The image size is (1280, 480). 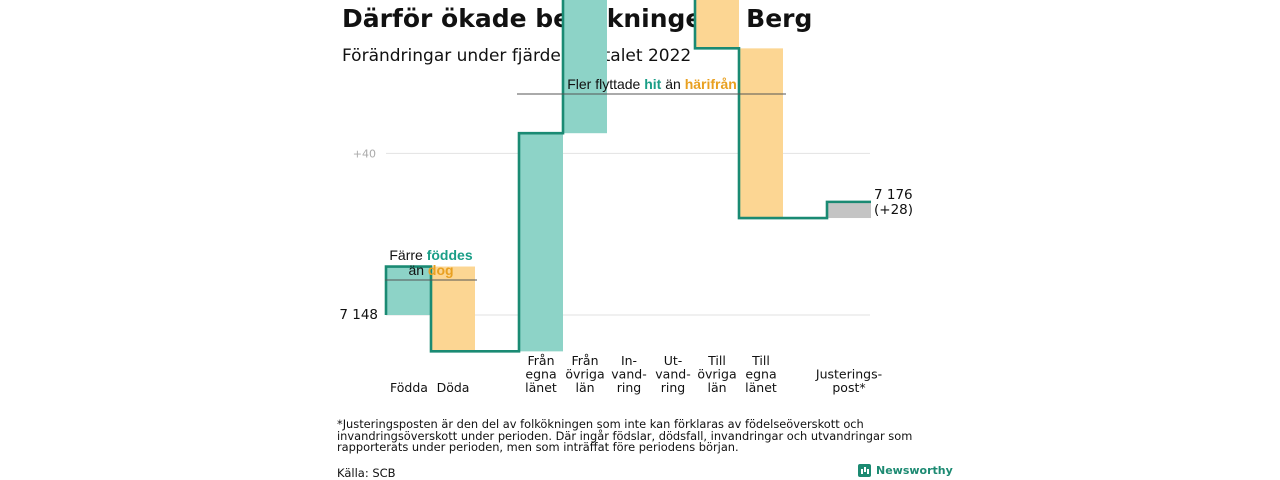 What do you see at coordinates (629, 360) in the screenshot?
I see `category-label-line: In-` at bounding box center [629, 360].